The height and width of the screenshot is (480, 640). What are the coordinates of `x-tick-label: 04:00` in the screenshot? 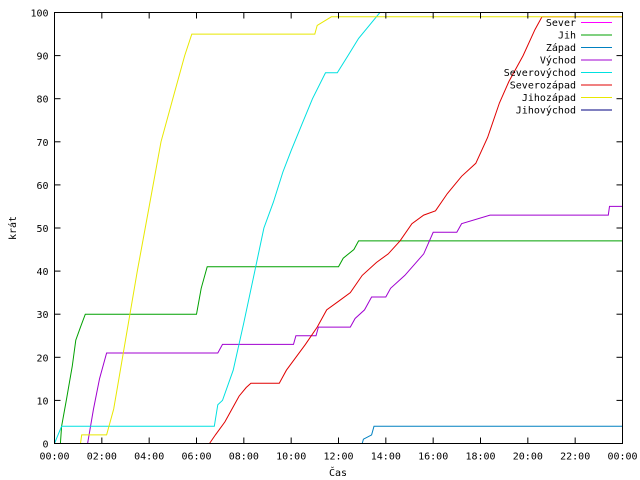 It's located at (149, 457).